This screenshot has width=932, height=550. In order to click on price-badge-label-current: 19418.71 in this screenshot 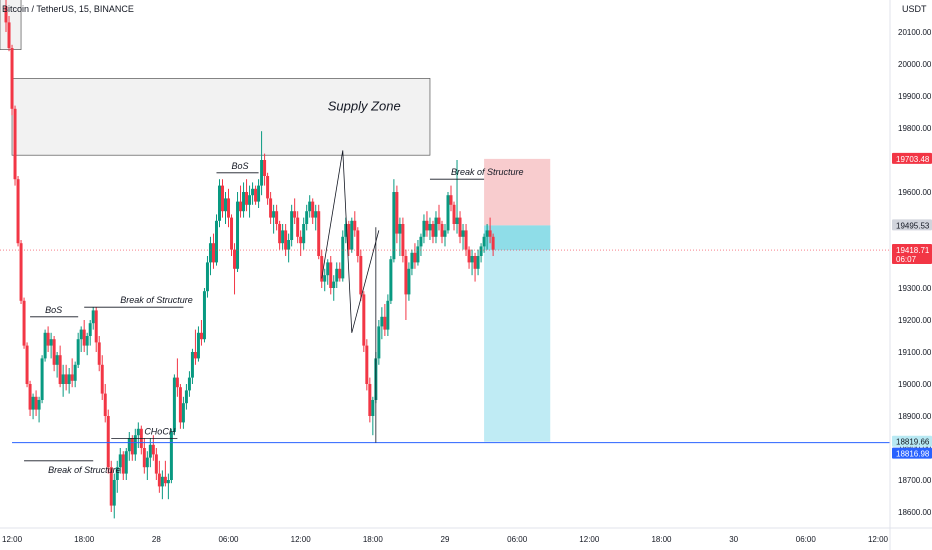, I will do `click(913, 250)`.